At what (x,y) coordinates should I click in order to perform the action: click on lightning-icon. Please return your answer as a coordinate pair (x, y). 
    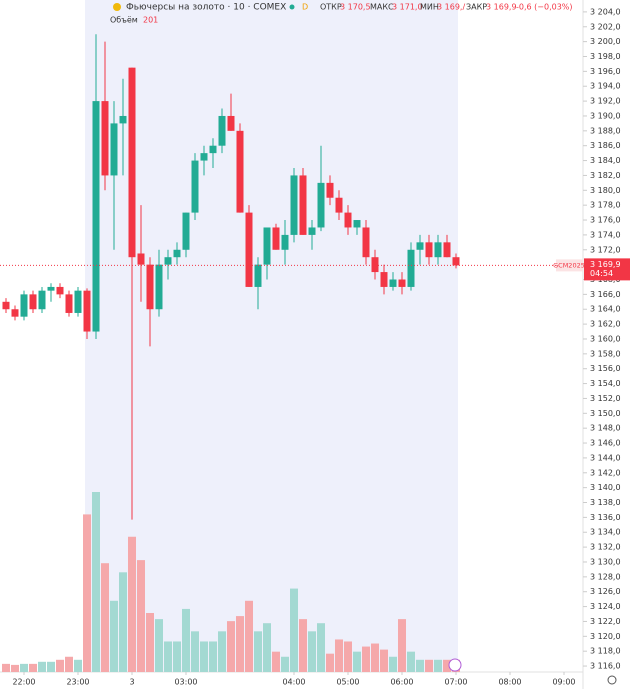
    Looking at the image, I should click on (455, 665).